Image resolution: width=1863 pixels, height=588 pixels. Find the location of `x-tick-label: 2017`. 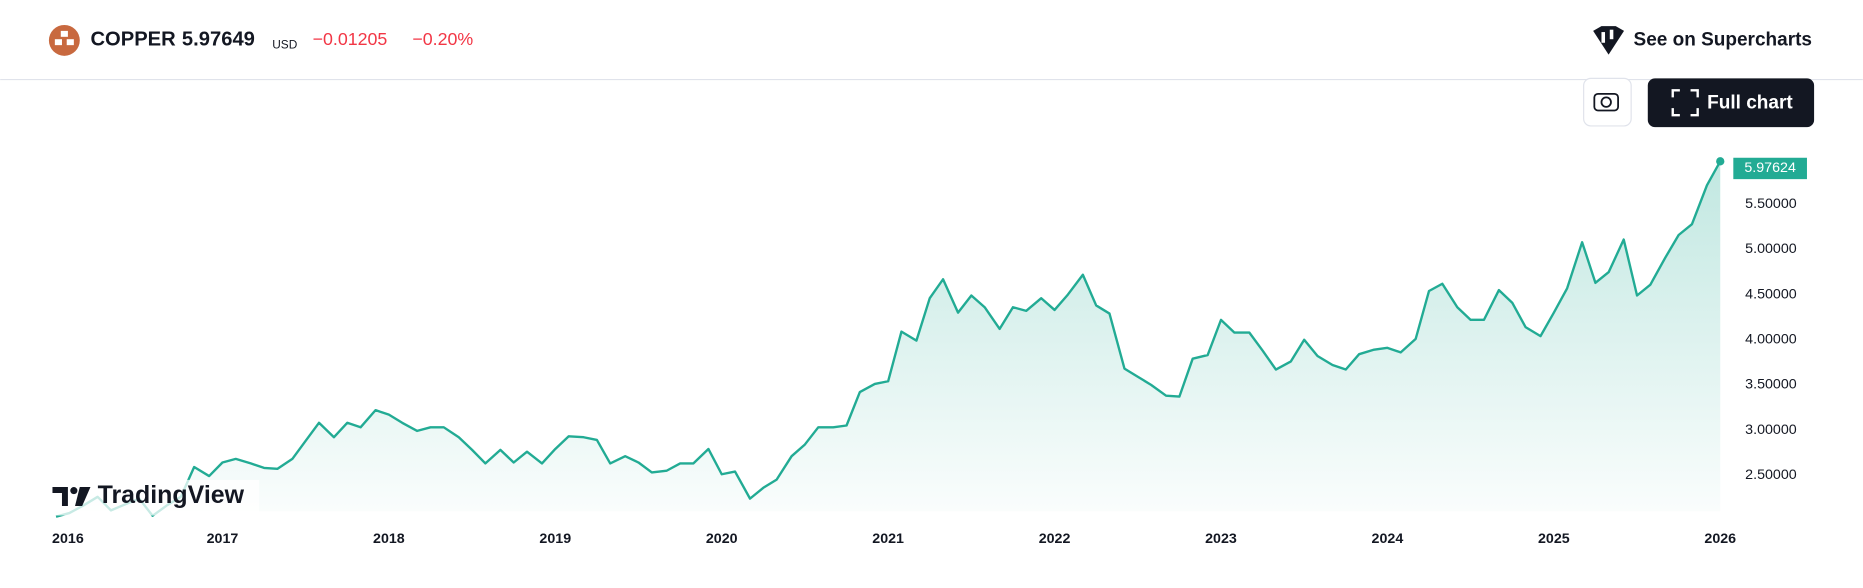

x-tick-label: 2017 is located at coordinates (223, 539).